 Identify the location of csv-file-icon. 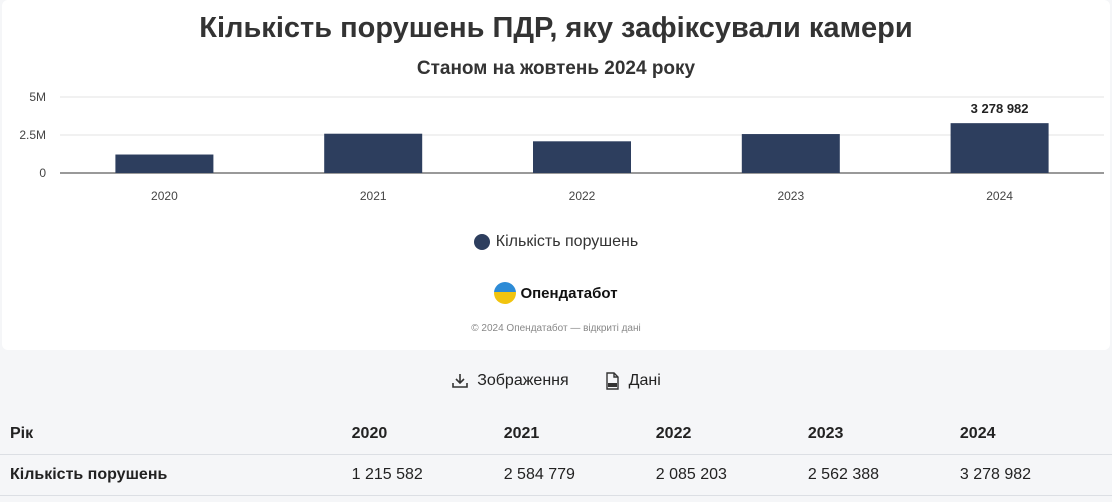
(612, 381).